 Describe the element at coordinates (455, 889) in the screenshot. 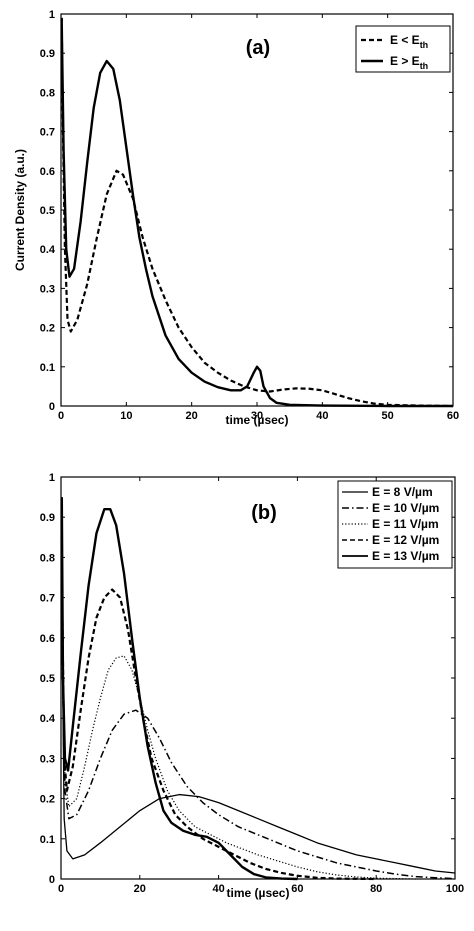

I see `x-tick-label: 100` at that location.